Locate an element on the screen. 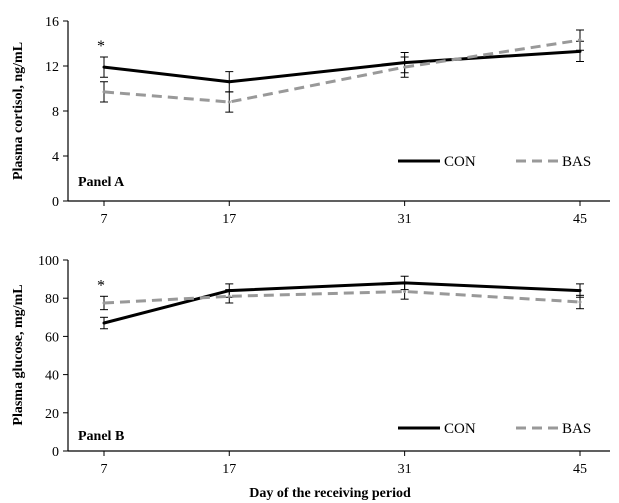 The width and height of the screenshot is (619, 503). panel-label: Panel A is located at coordinates (101, 182).